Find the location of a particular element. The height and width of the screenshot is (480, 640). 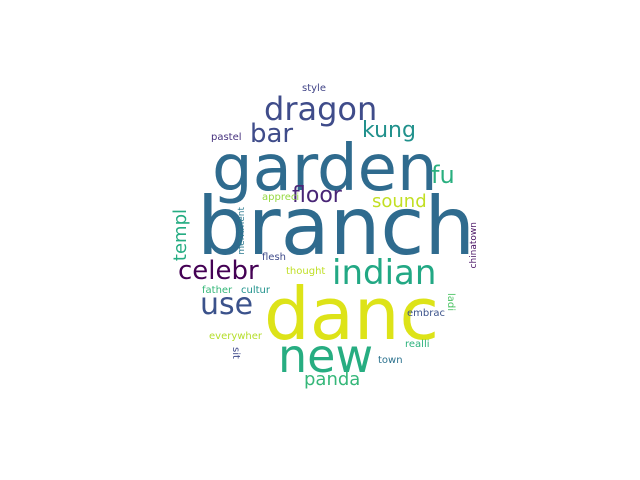

word-sound: sound is located at coordinates (399, 201).